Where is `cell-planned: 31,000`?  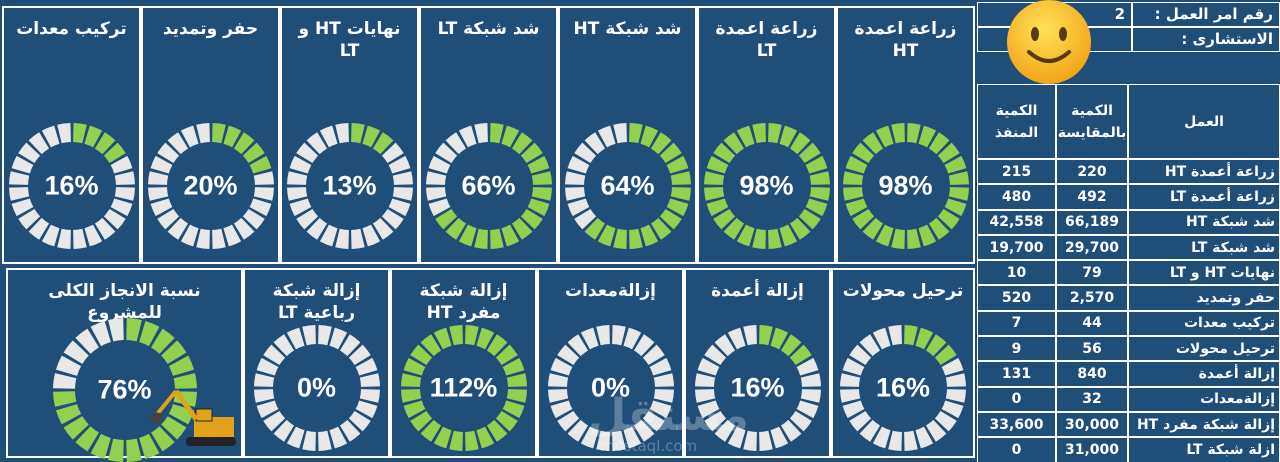 cell-planned: 31,000 is located at coordinates (1092, 449).